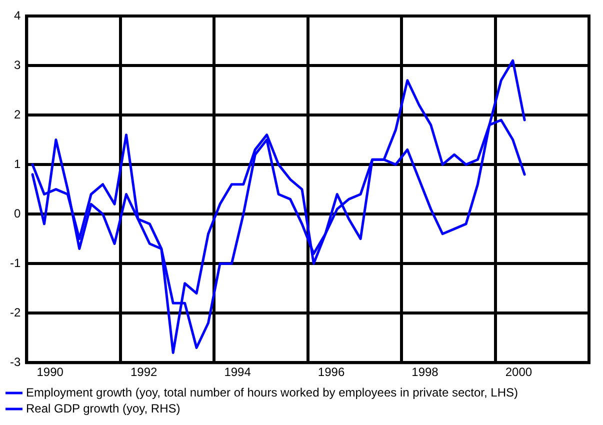  I want to click on y-tick-label: 3, so click(17, 65).